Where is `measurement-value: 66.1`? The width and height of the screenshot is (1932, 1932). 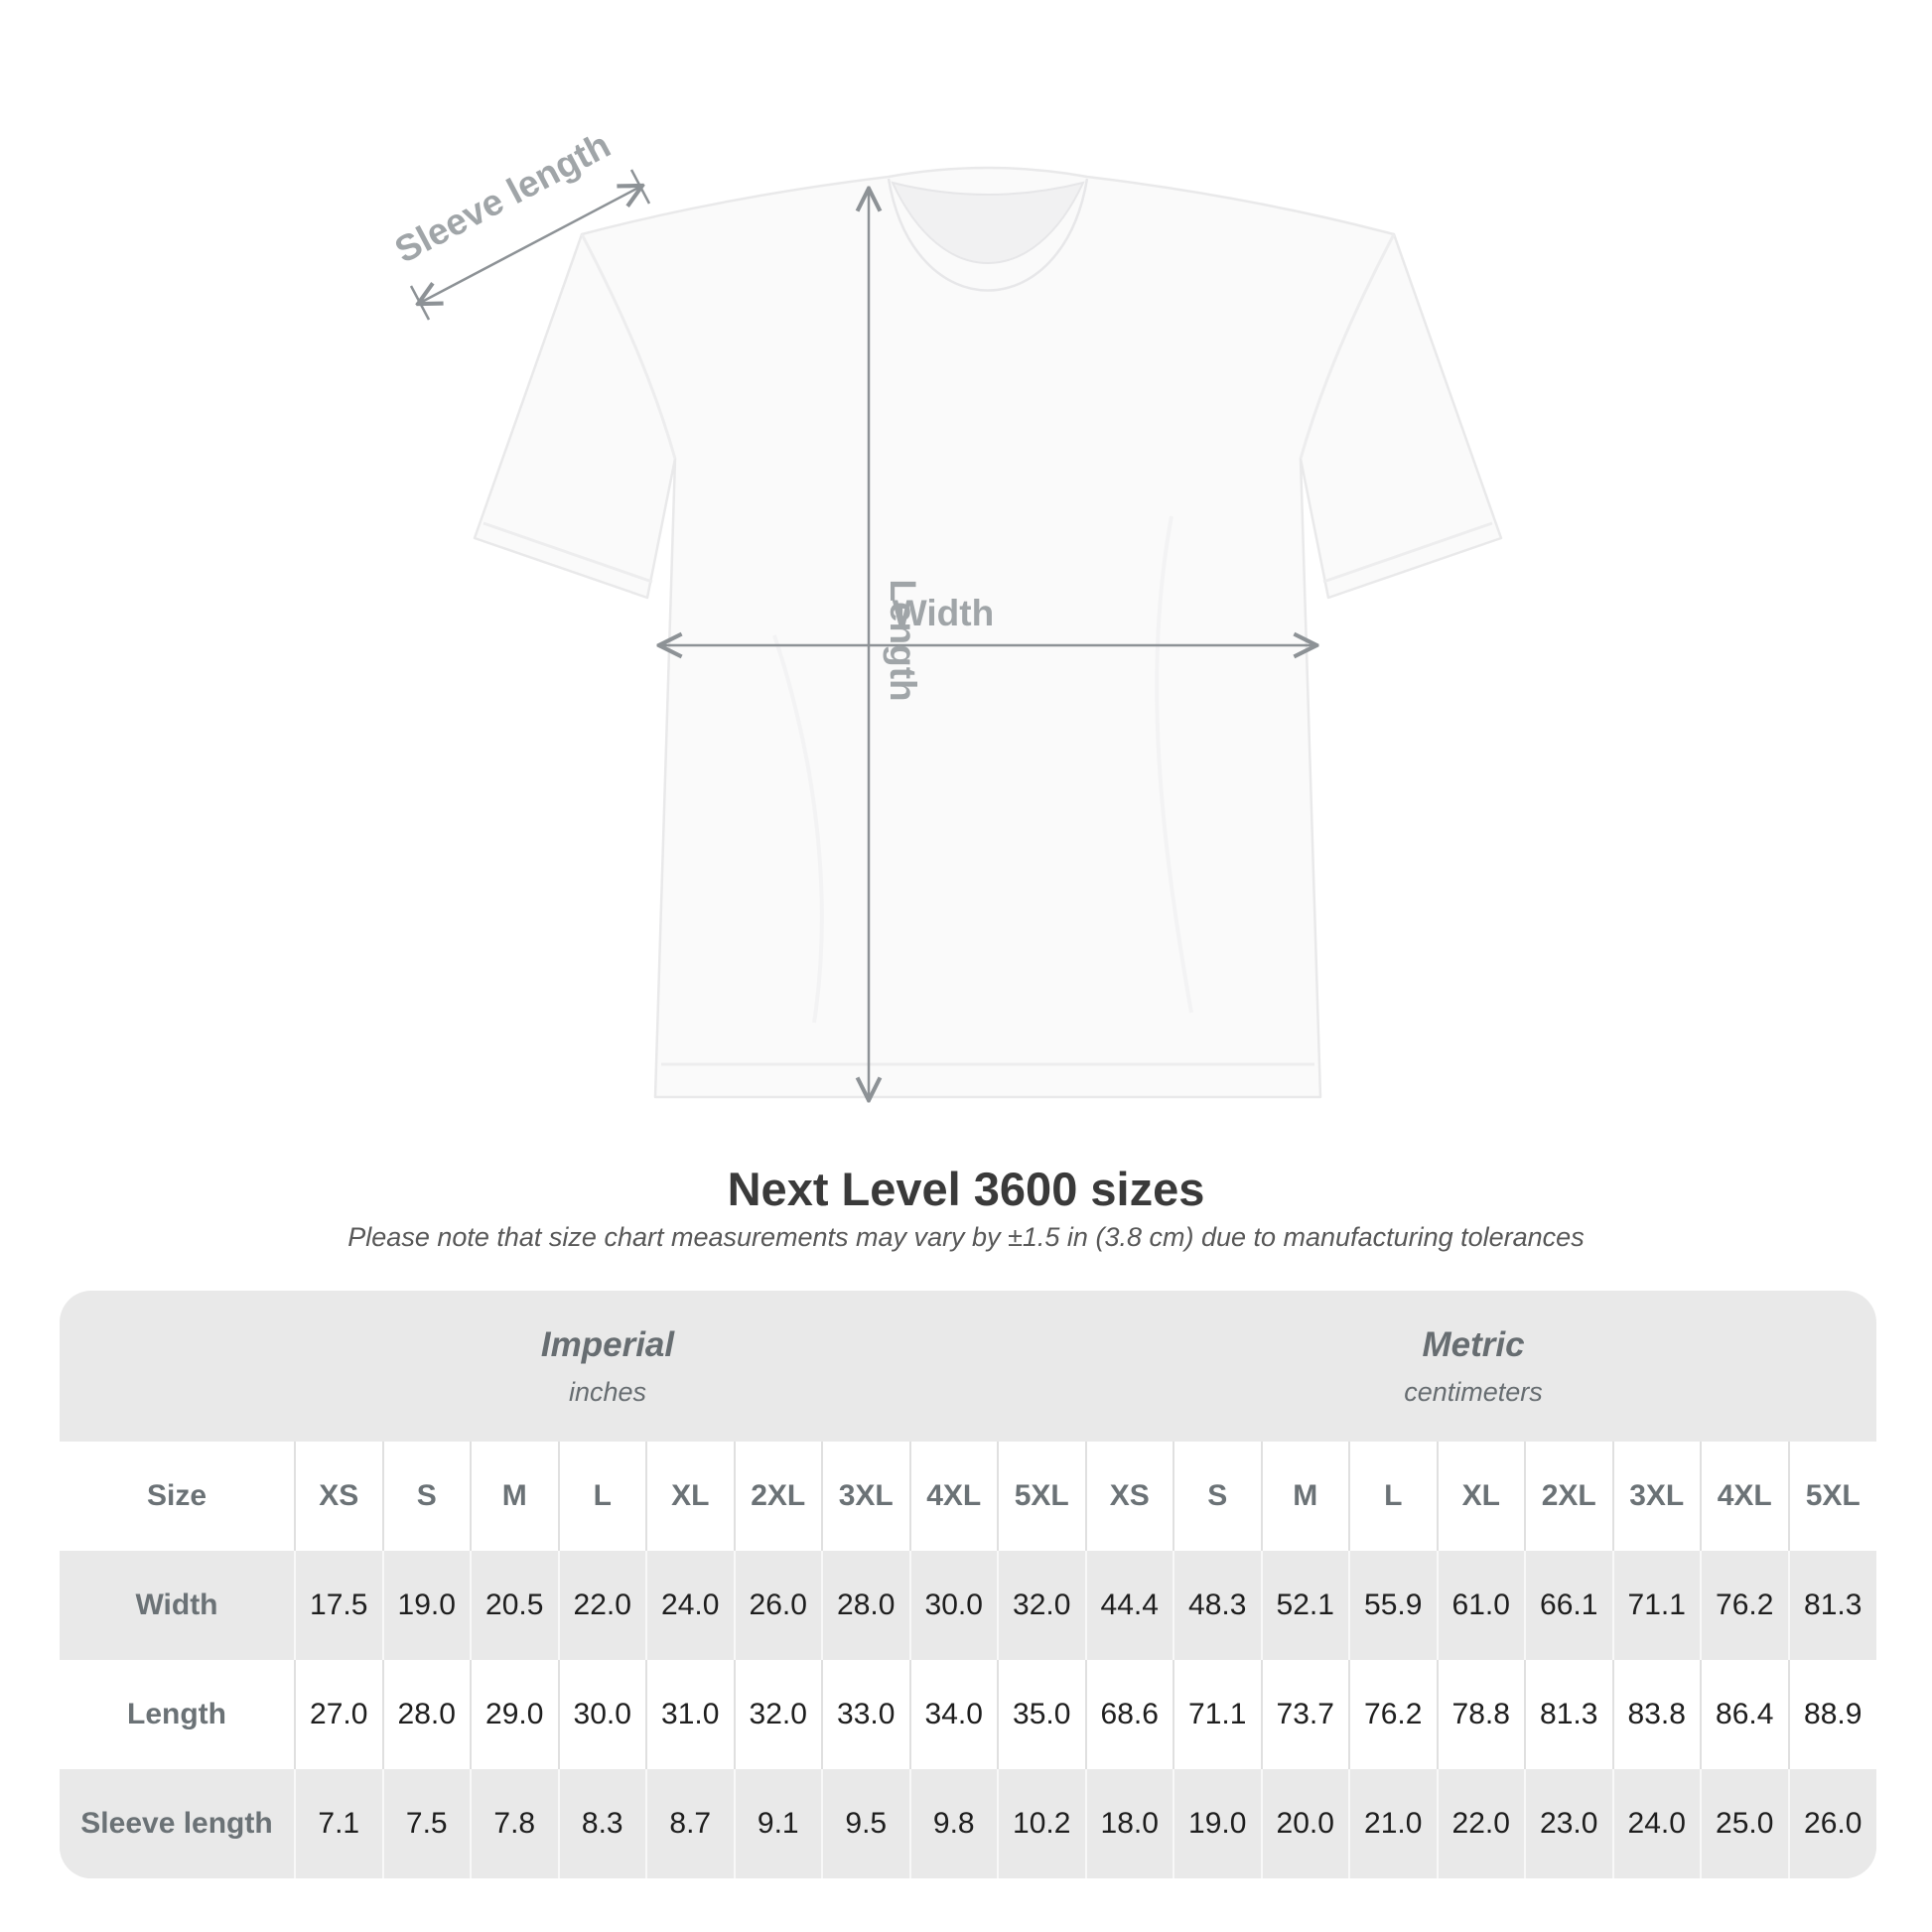 measurement-value: 66.1 is located at coordinates (1568, 1605).